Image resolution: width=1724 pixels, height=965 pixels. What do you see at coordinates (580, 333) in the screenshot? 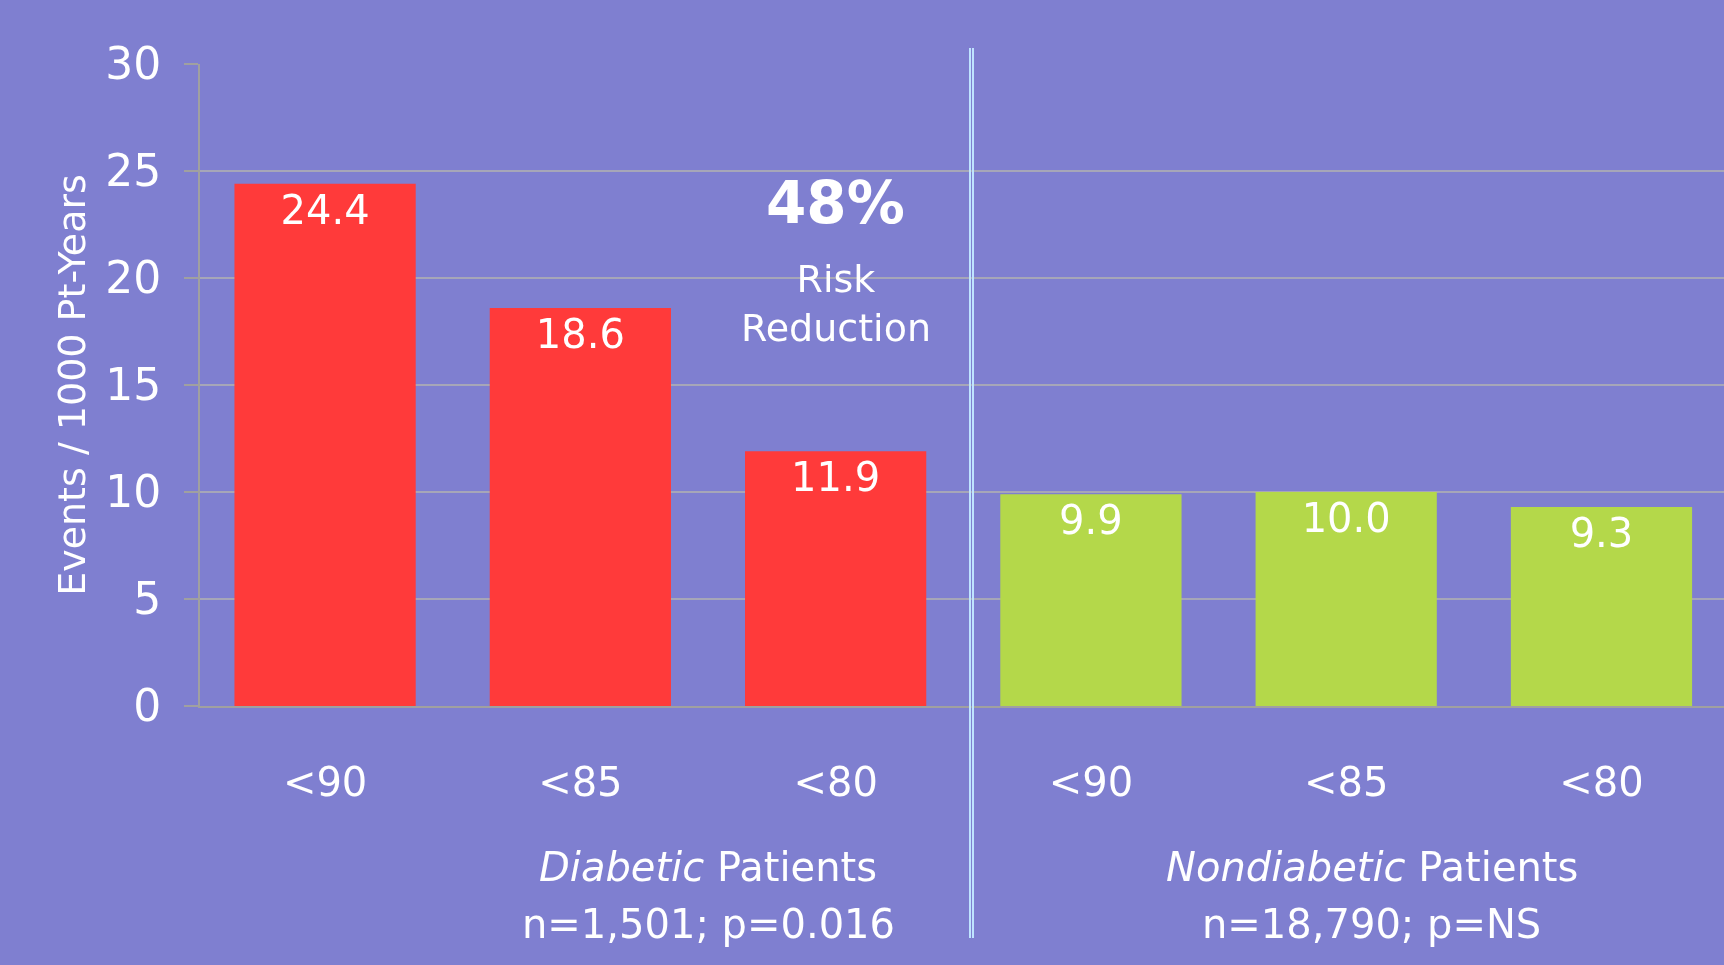
I see `data-label: 18.6` at bounding box center [580, 333].